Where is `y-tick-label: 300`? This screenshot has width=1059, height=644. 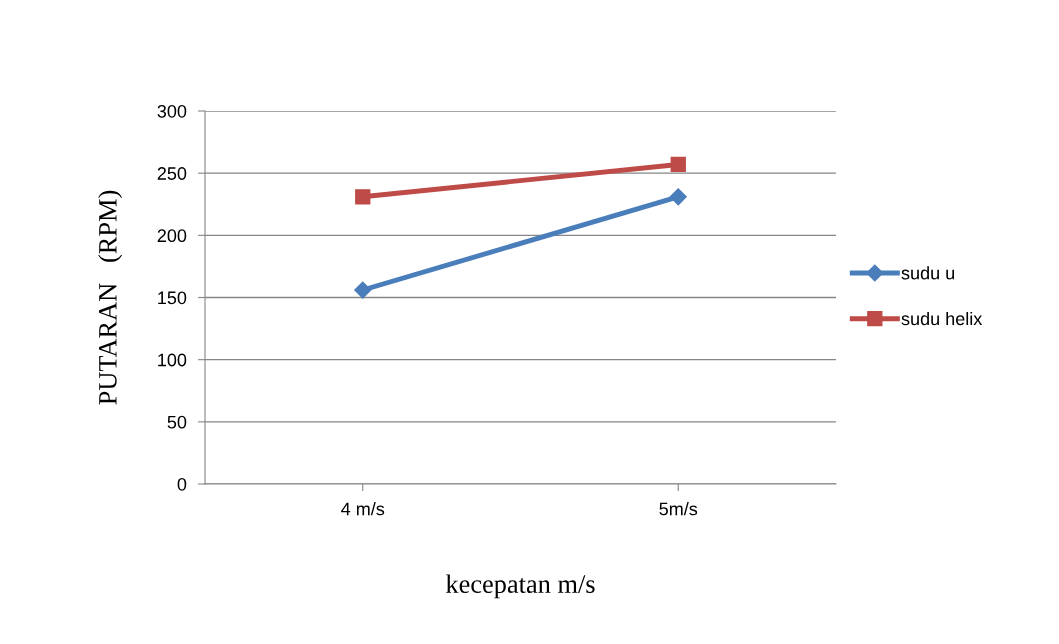
y-tick-label: 300 is located at coordinates (172, 111).